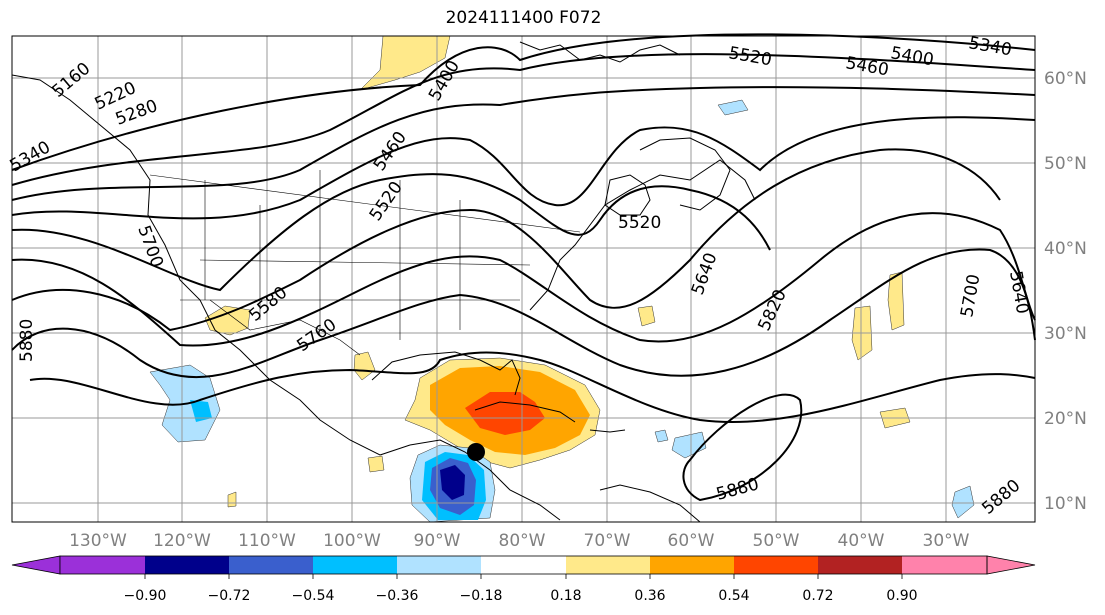 The width and height of the screenshot is (1105, 615). What do you see at coordinates (182, 541) in the screenshot?
I see `lon-label: 120°W` at bounding box center [182, 541].